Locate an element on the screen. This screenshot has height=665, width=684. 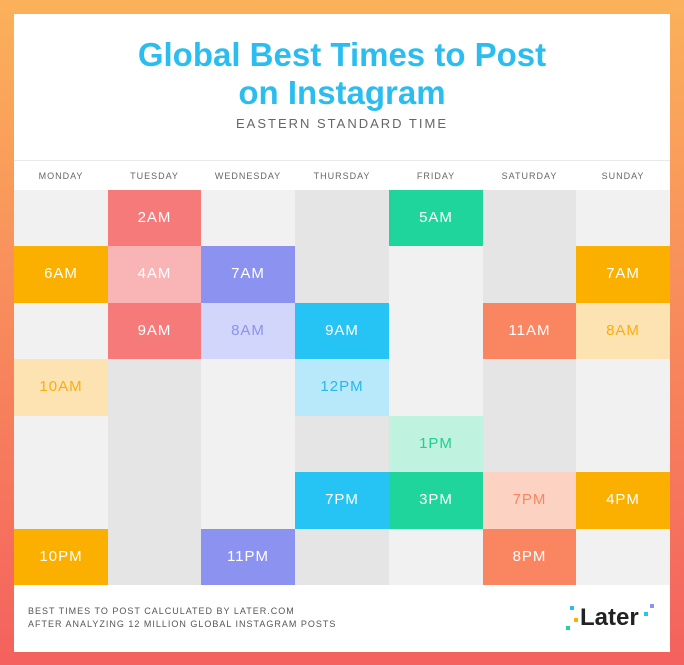
time-cell: 5AM is located at coordinates (436, 218).